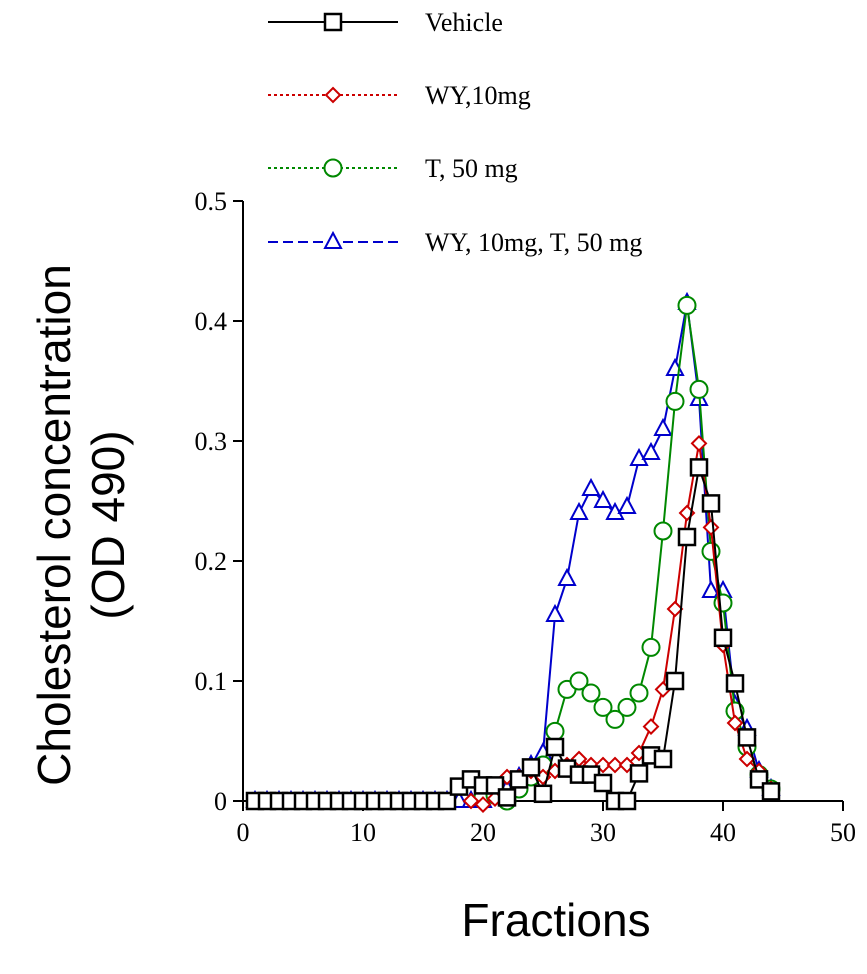  Describe the element at coordinates (333, 95) in the screenshot. I see `legend-marker-diamond` at that location.